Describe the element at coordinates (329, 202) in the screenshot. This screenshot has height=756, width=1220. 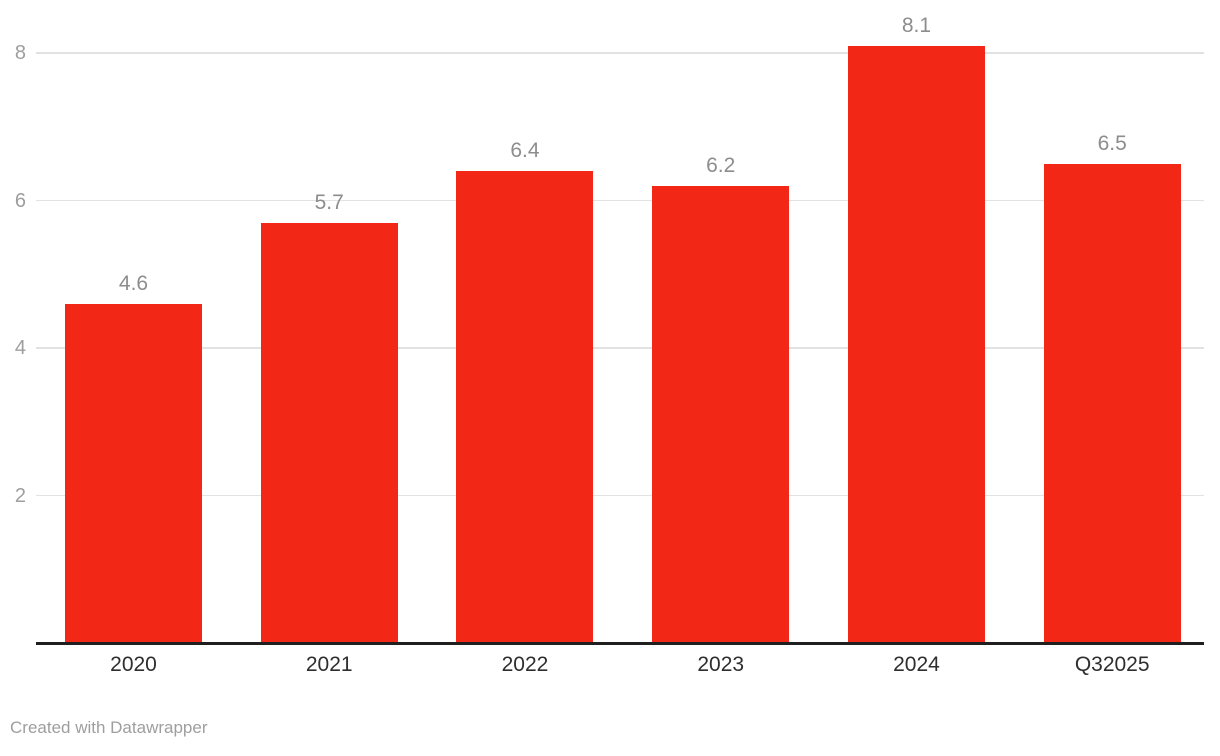
I see `value-label-2021: 5.7` at that location.